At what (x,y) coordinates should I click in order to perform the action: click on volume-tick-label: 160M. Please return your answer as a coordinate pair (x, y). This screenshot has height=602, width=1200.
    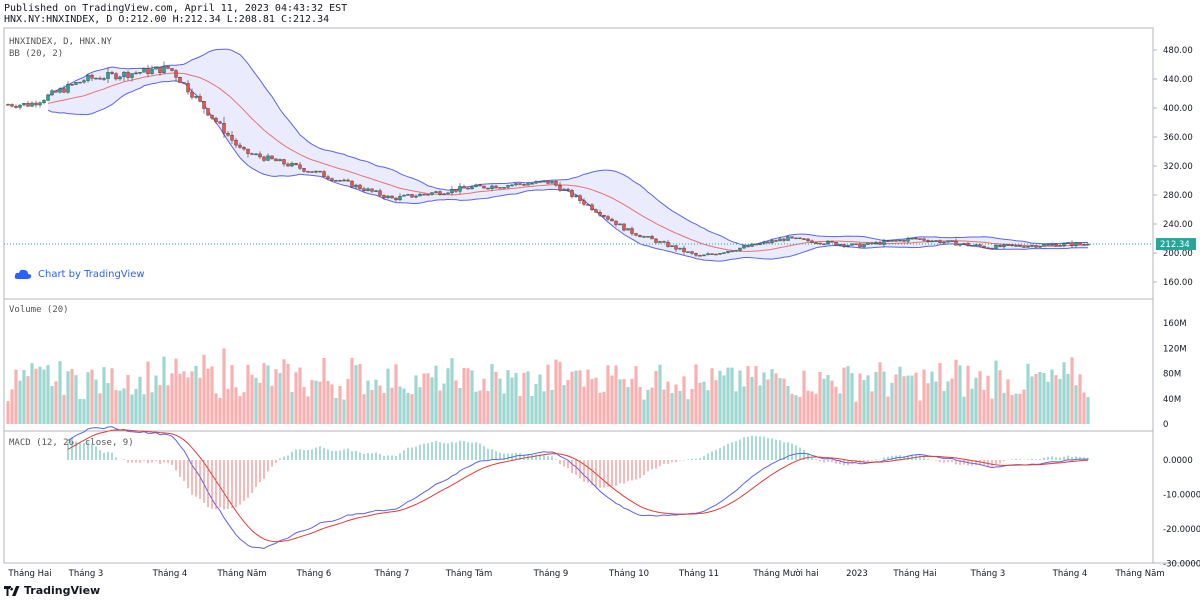
    Looking at the image, I should click on (1175, 324).